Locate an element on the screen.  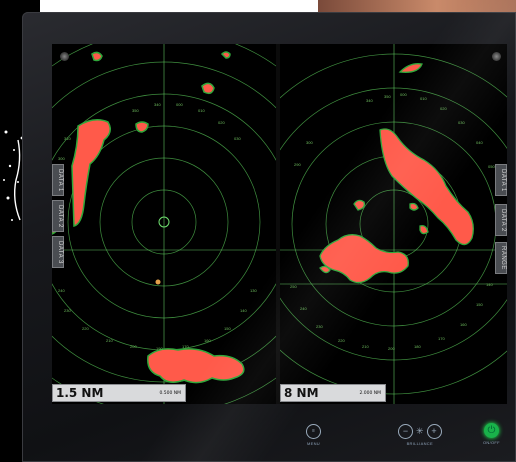
left-data1-tab: DATA 1 is located at coordinates (58, 180).